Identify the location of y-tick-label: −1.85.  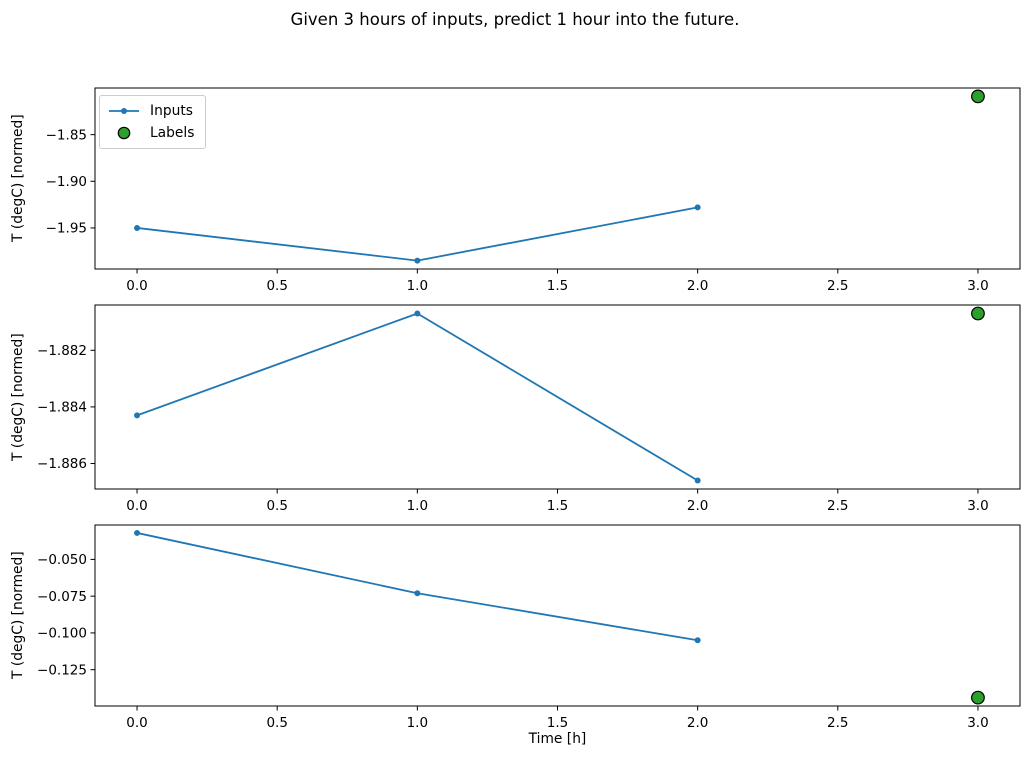
(66, 135).